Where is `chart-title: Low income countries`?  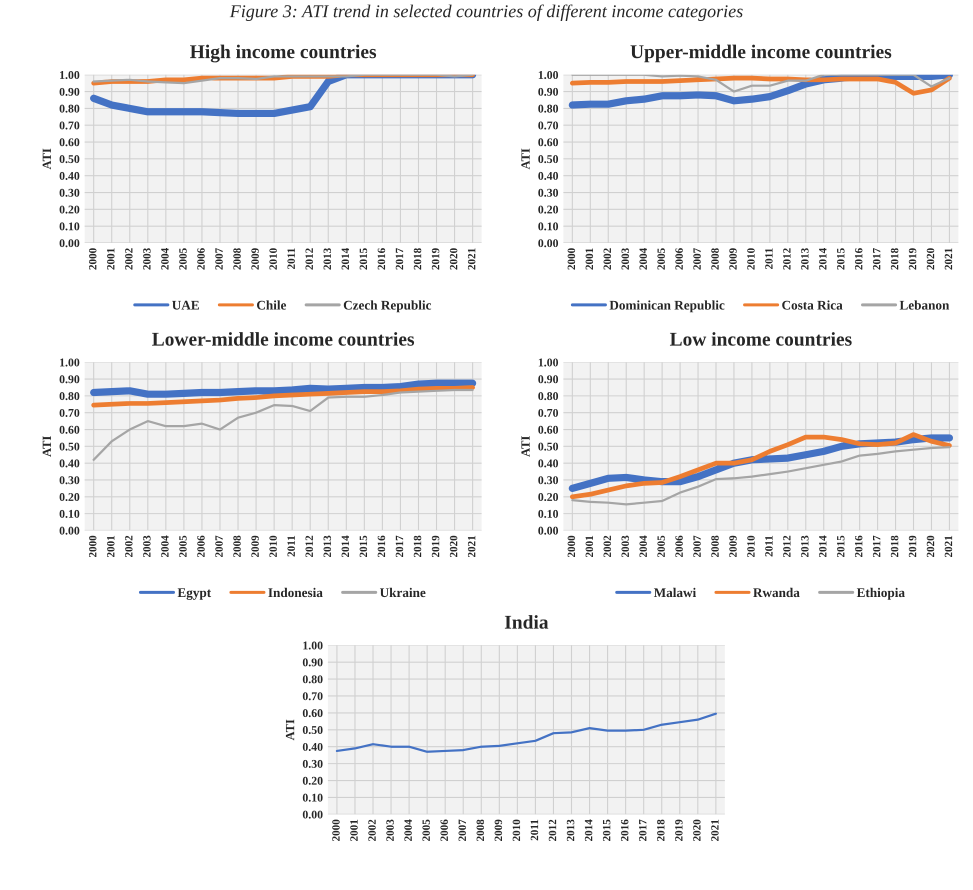
chart-title: Low income countries is located at coordinates (761, 339).